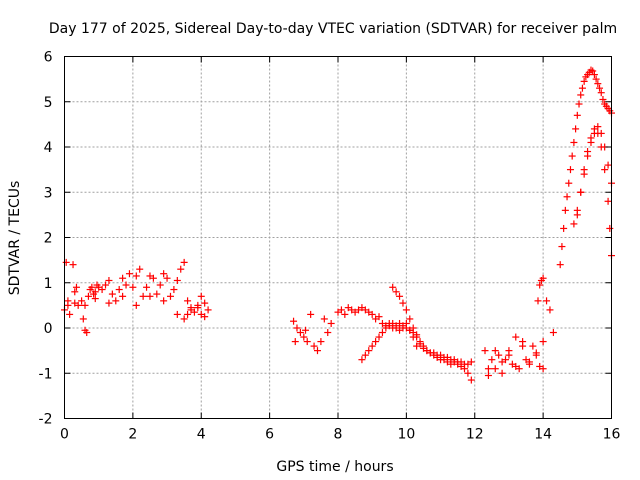 The width and height of the screenshot is (640, 480). I want to click on x-tick-label: 10, so click(406, 435).